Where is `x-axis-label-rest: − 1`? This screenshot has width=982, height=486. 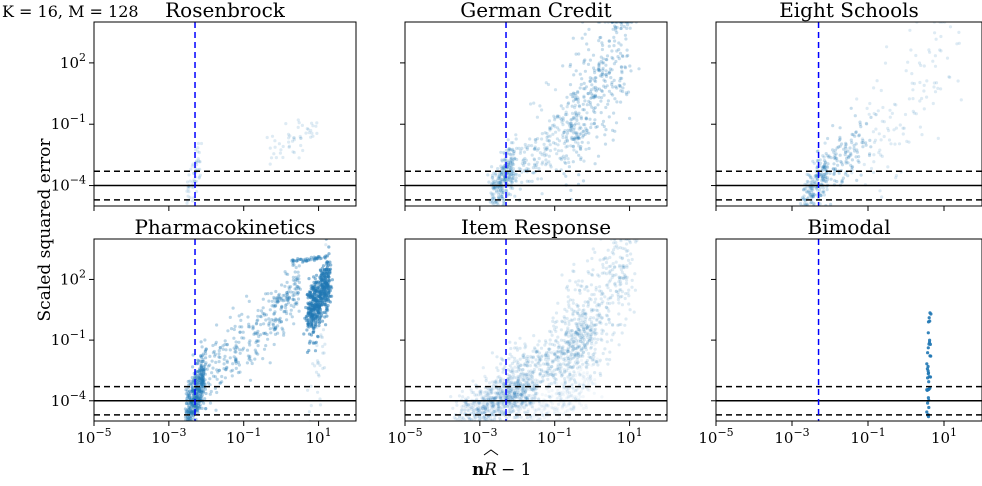 x-axis-label-rest: − 1 is located at coordinates (516, 470).